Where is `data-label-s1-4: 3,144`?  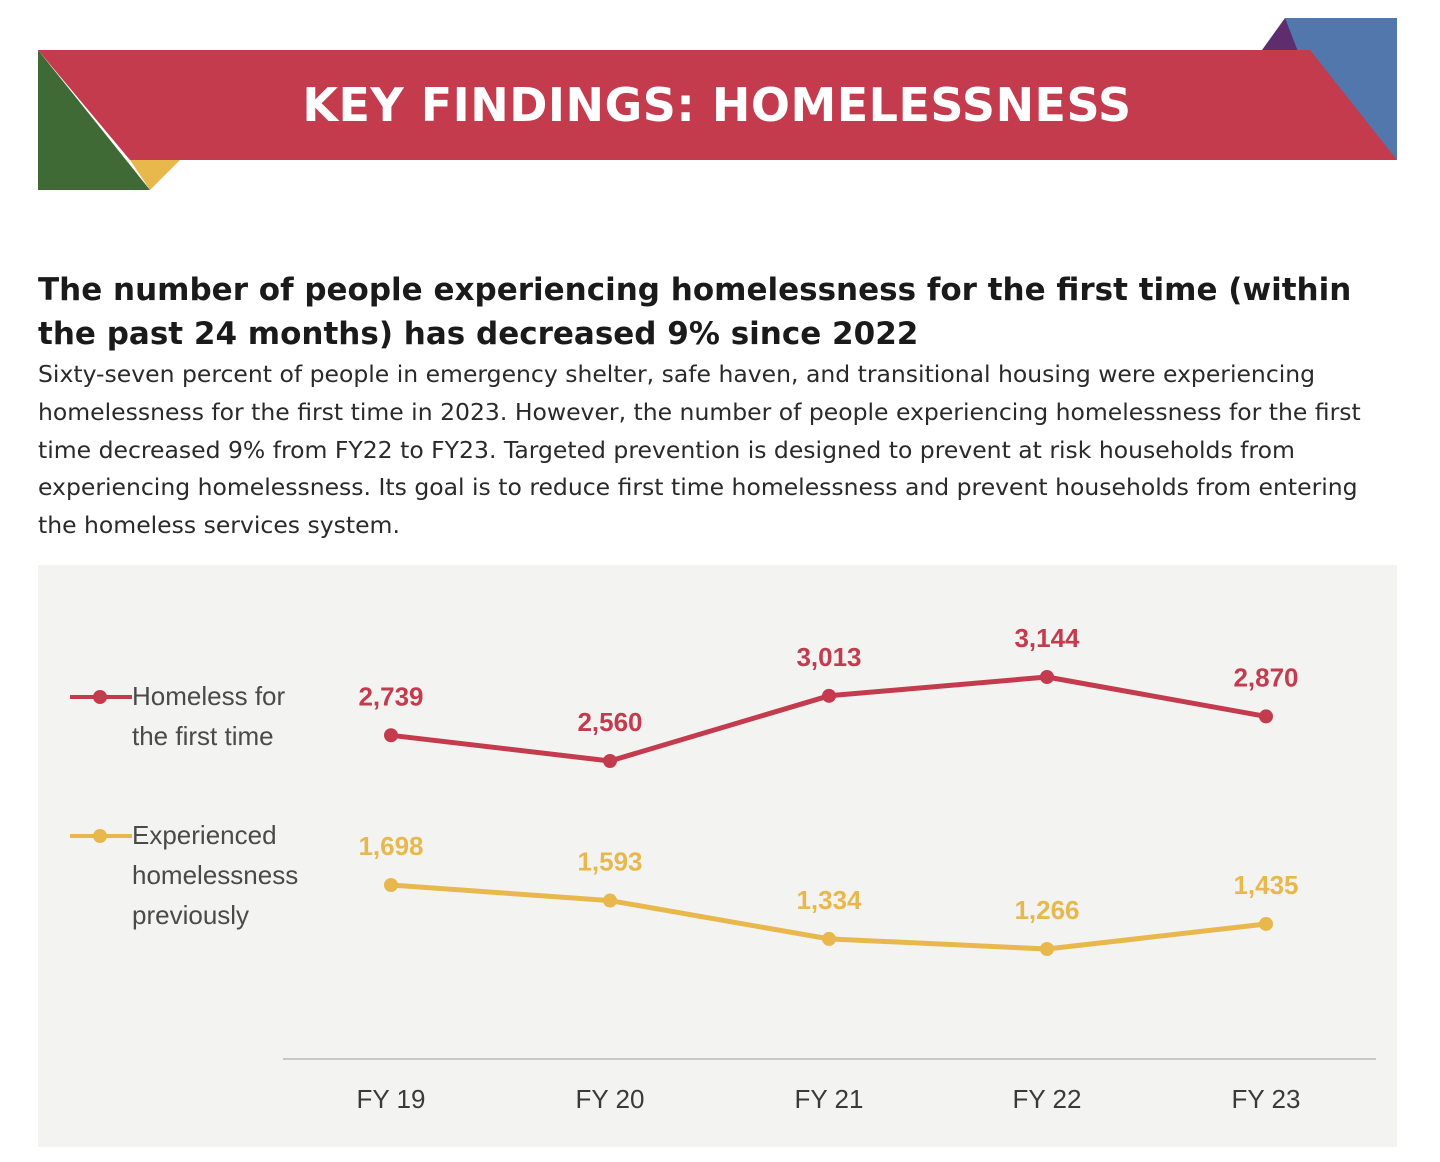
data-label-s1-4: 3,144 is located at coordinates (1047, 638).